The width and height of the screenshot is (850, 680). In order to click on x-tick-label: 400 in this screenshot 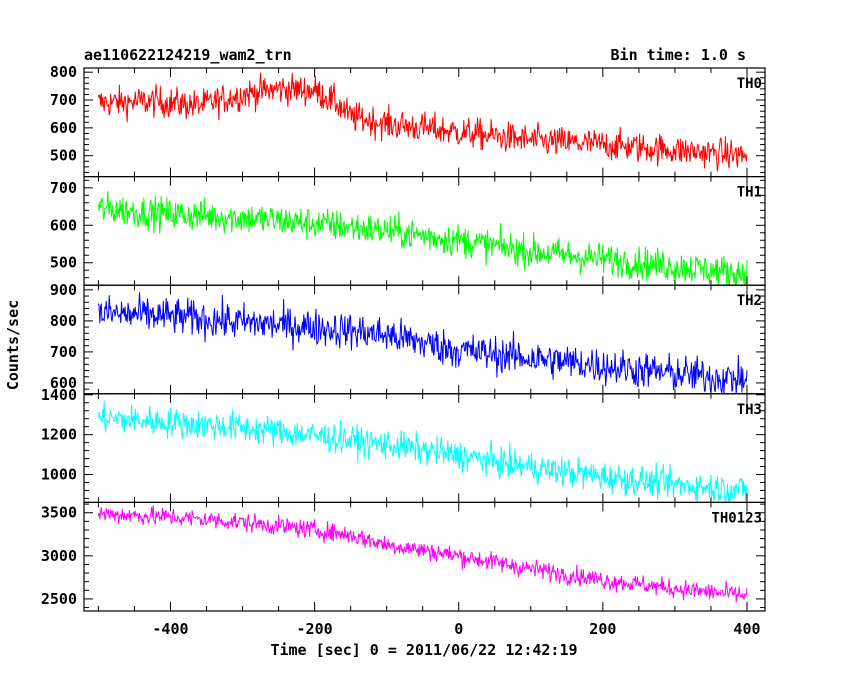, I will do `click(746, 629)`.